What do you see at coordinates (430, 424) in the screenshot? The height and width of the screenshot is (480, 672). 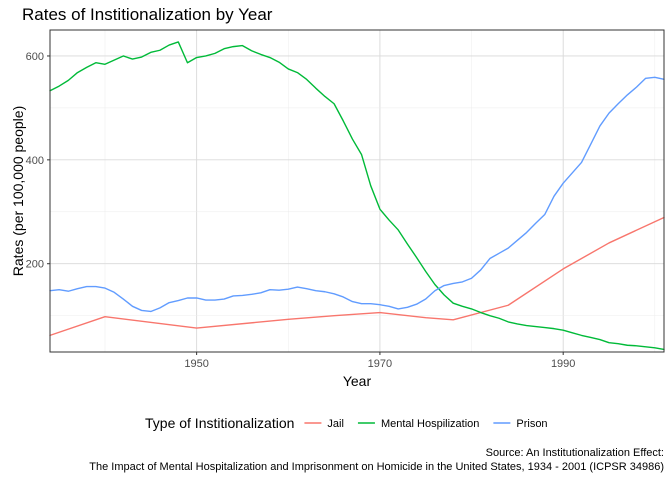 I see `legend-label-mental-hospilization: Mental Hospilization` at bounding box center [430, 424].